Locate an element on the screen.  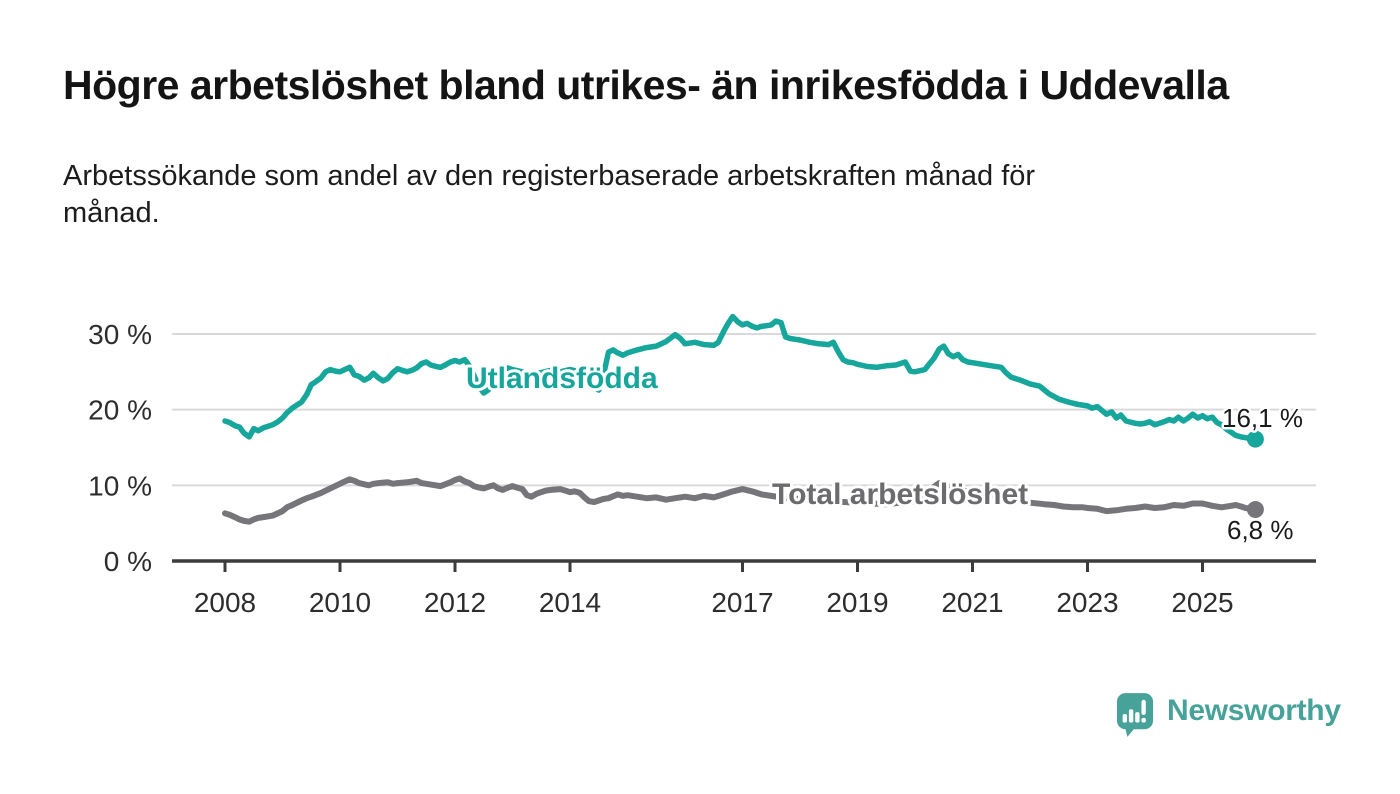
x-tick-label: 2008 is located at coordinates (225, 602).